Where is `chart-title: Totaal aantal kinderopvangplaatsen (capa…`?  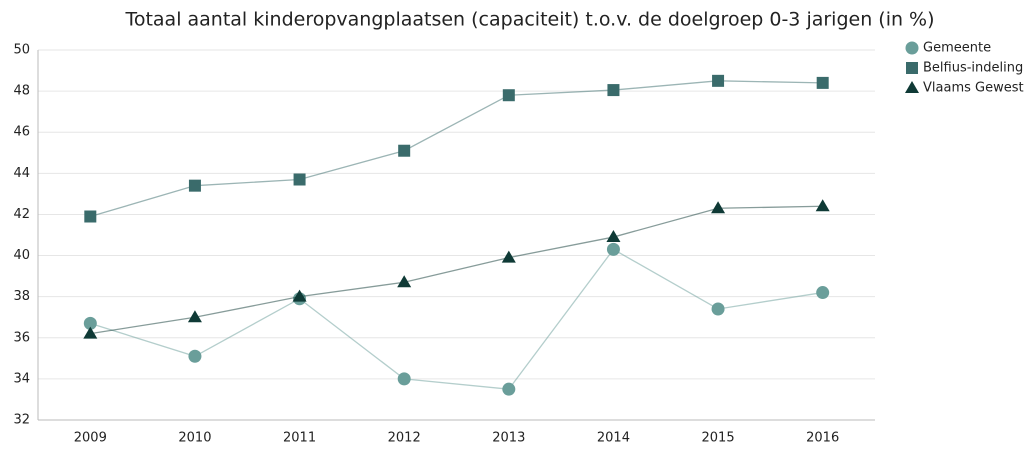 chart-title: Totaal aantal kinderopvangplaatsen (capa… is located at coordinates (529, 20).